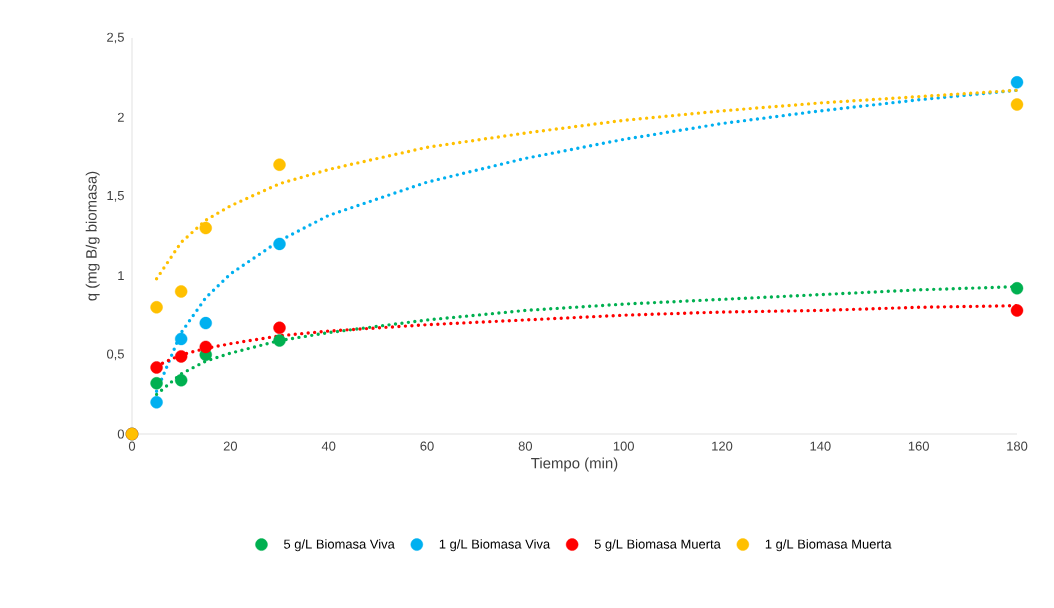 The image size is (1054, 608). What do you see at coordinates (115, 355) in the screenshot?
I see `y-tick-label: 0,5` at bounding box center [115, 355].